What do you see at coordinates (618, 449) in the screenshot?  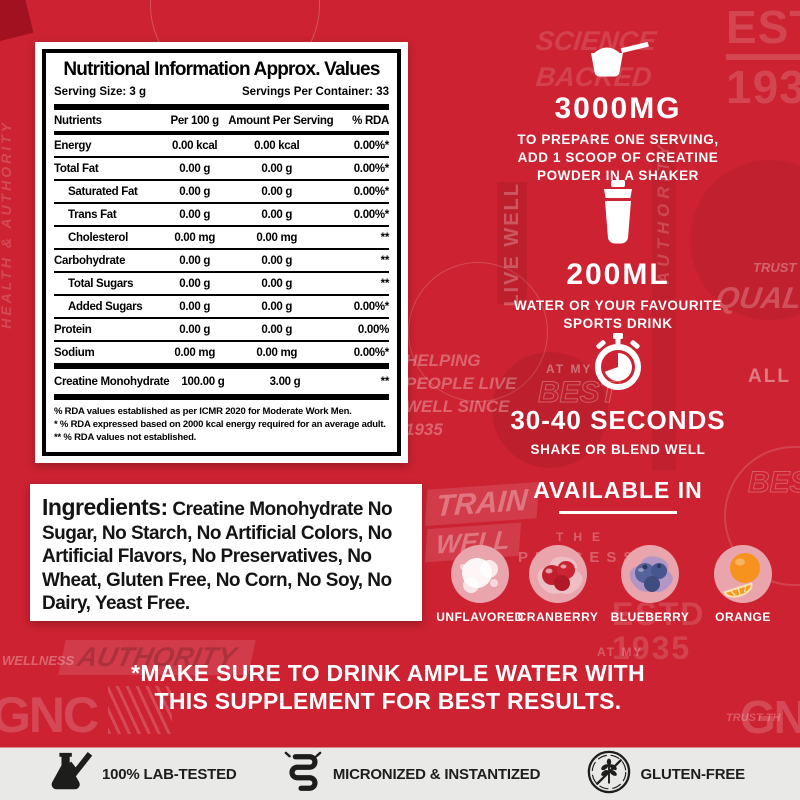 I see `step-text: SHAKE OR BLEND WELL` at bounding box center [618, 449].